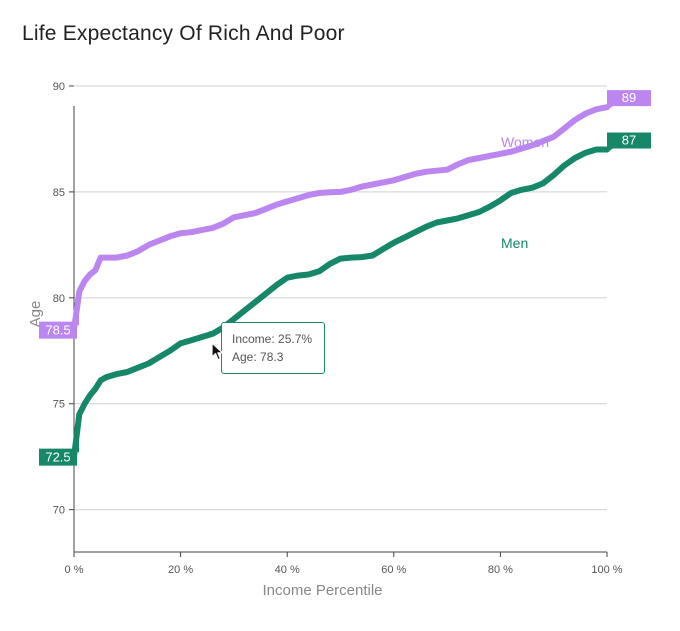  I want to click on end-value-label: 87, so click(629, 140).